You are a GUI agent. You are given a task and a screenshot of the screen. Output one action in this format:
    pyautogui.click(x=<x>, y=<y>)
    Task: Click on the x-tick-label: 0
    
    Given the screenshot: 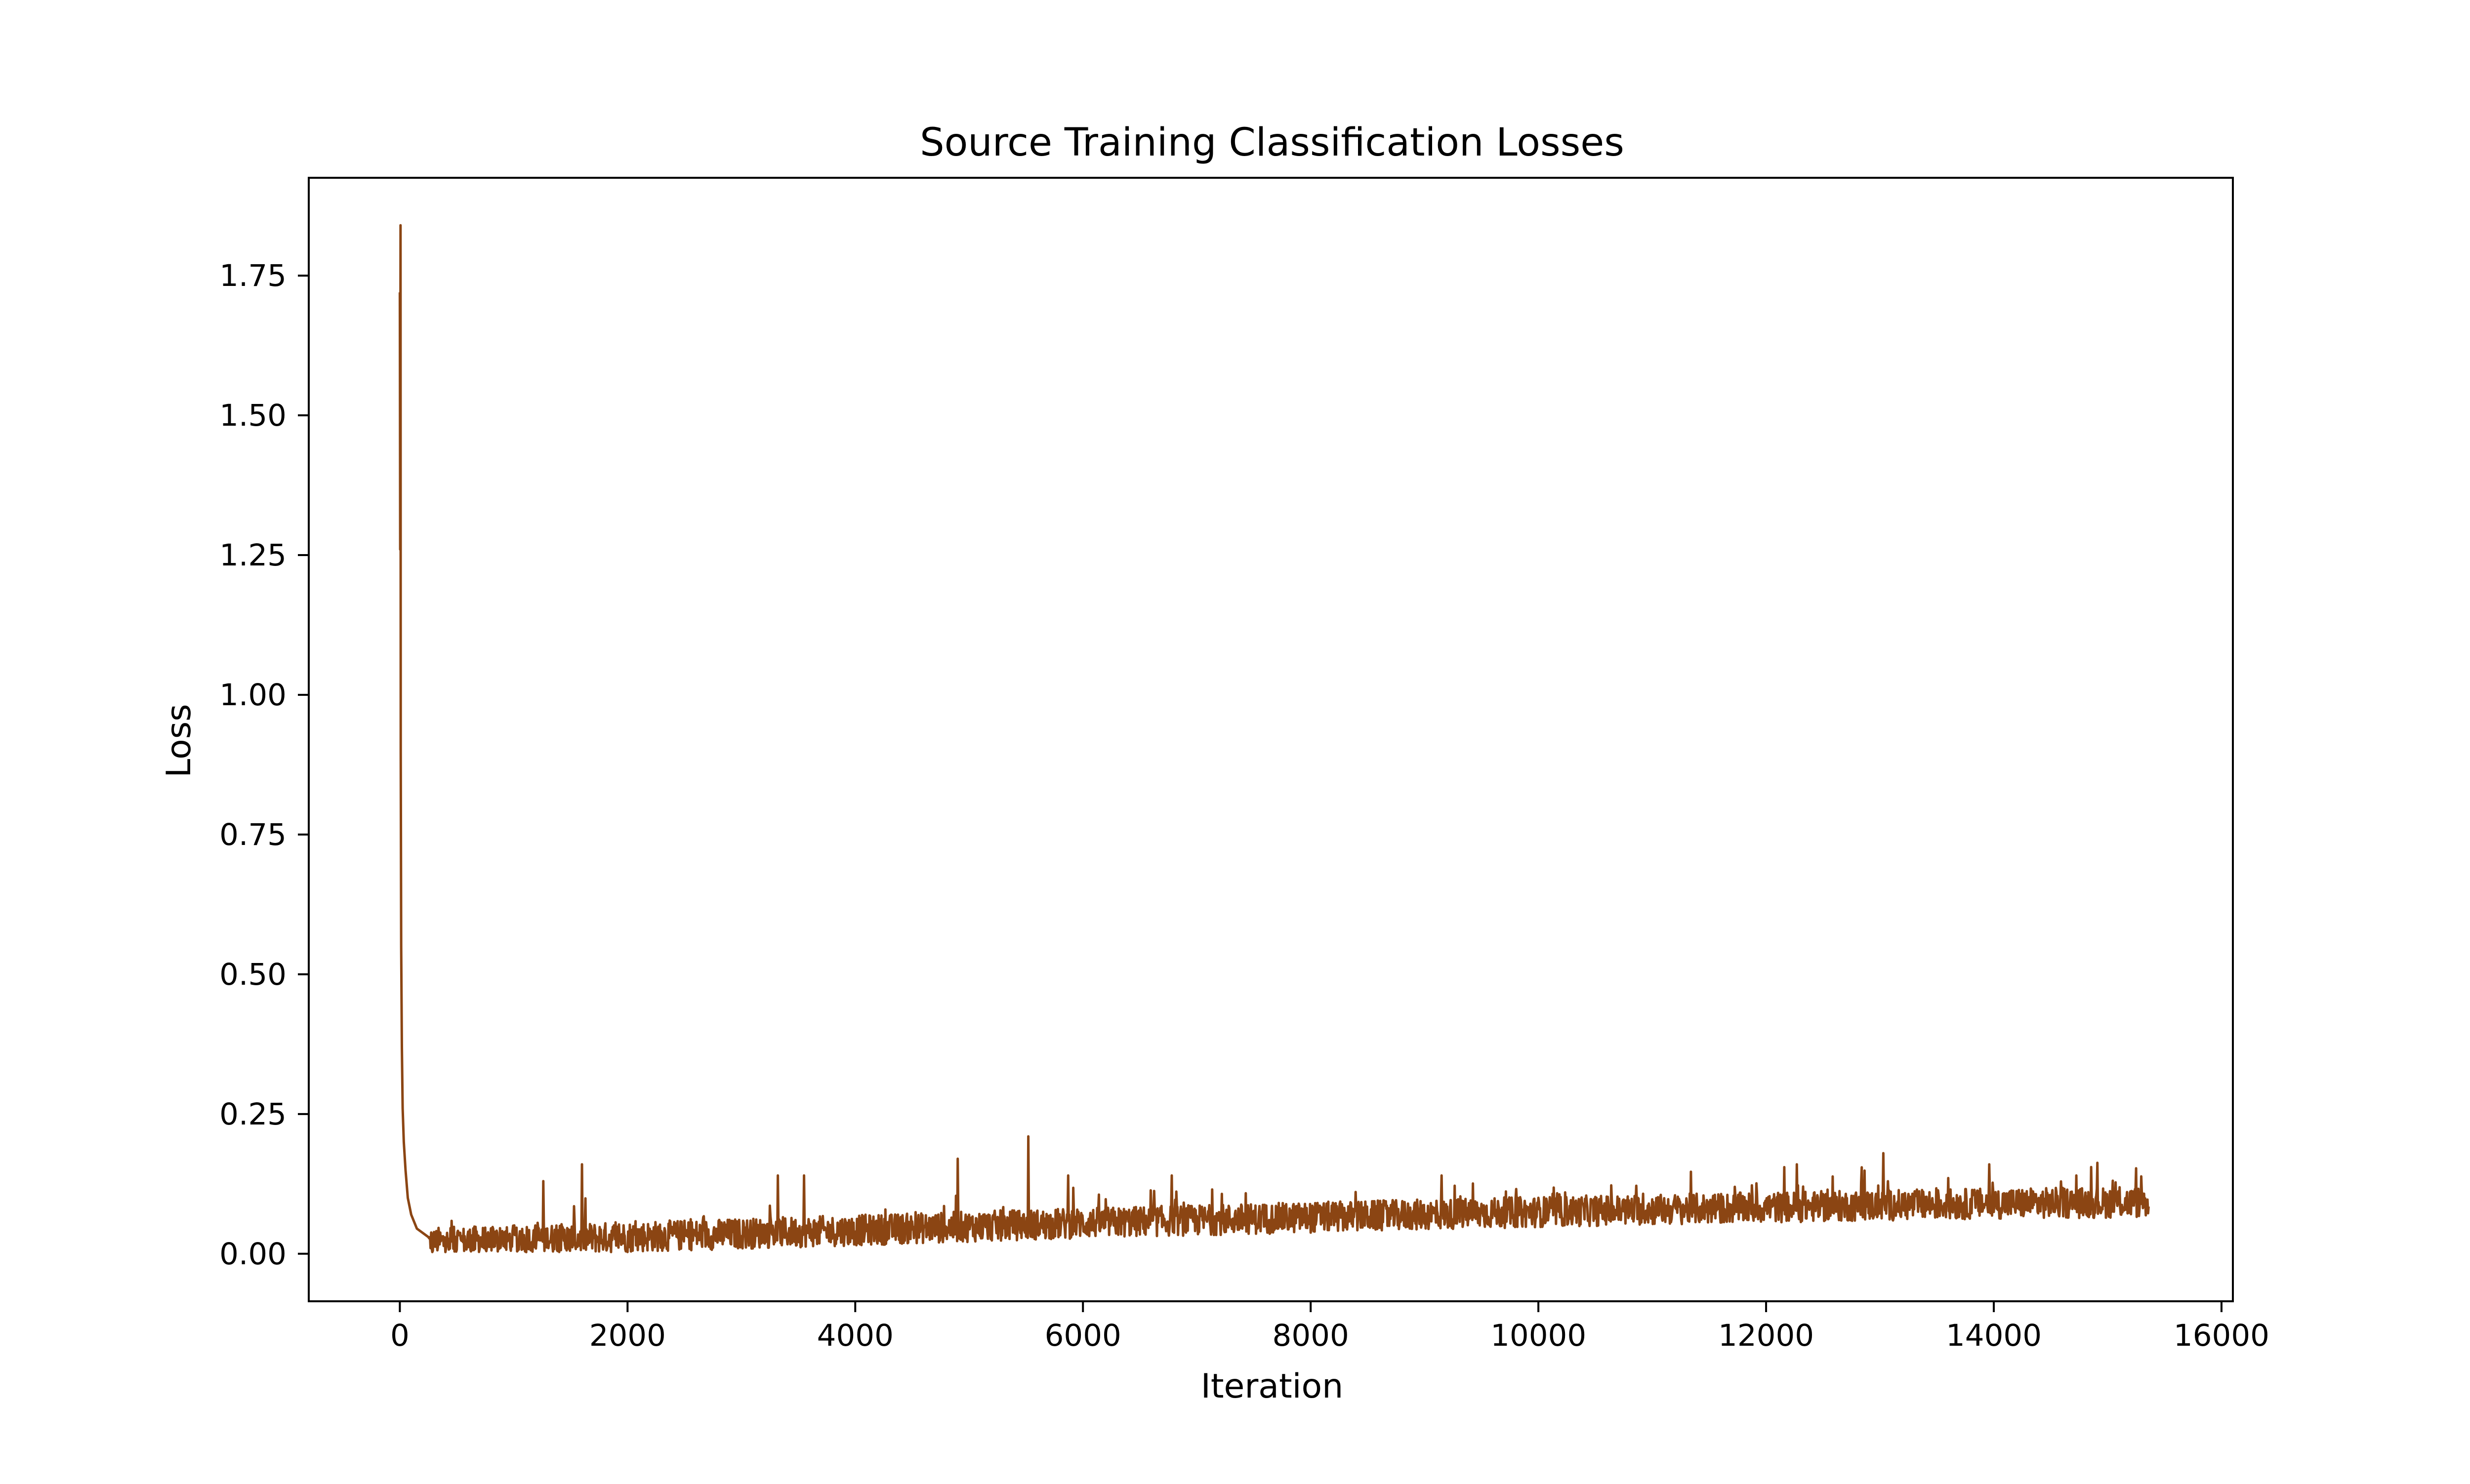 What is the action you would take?
    pyautogui.click(x=400, y=1335)
    